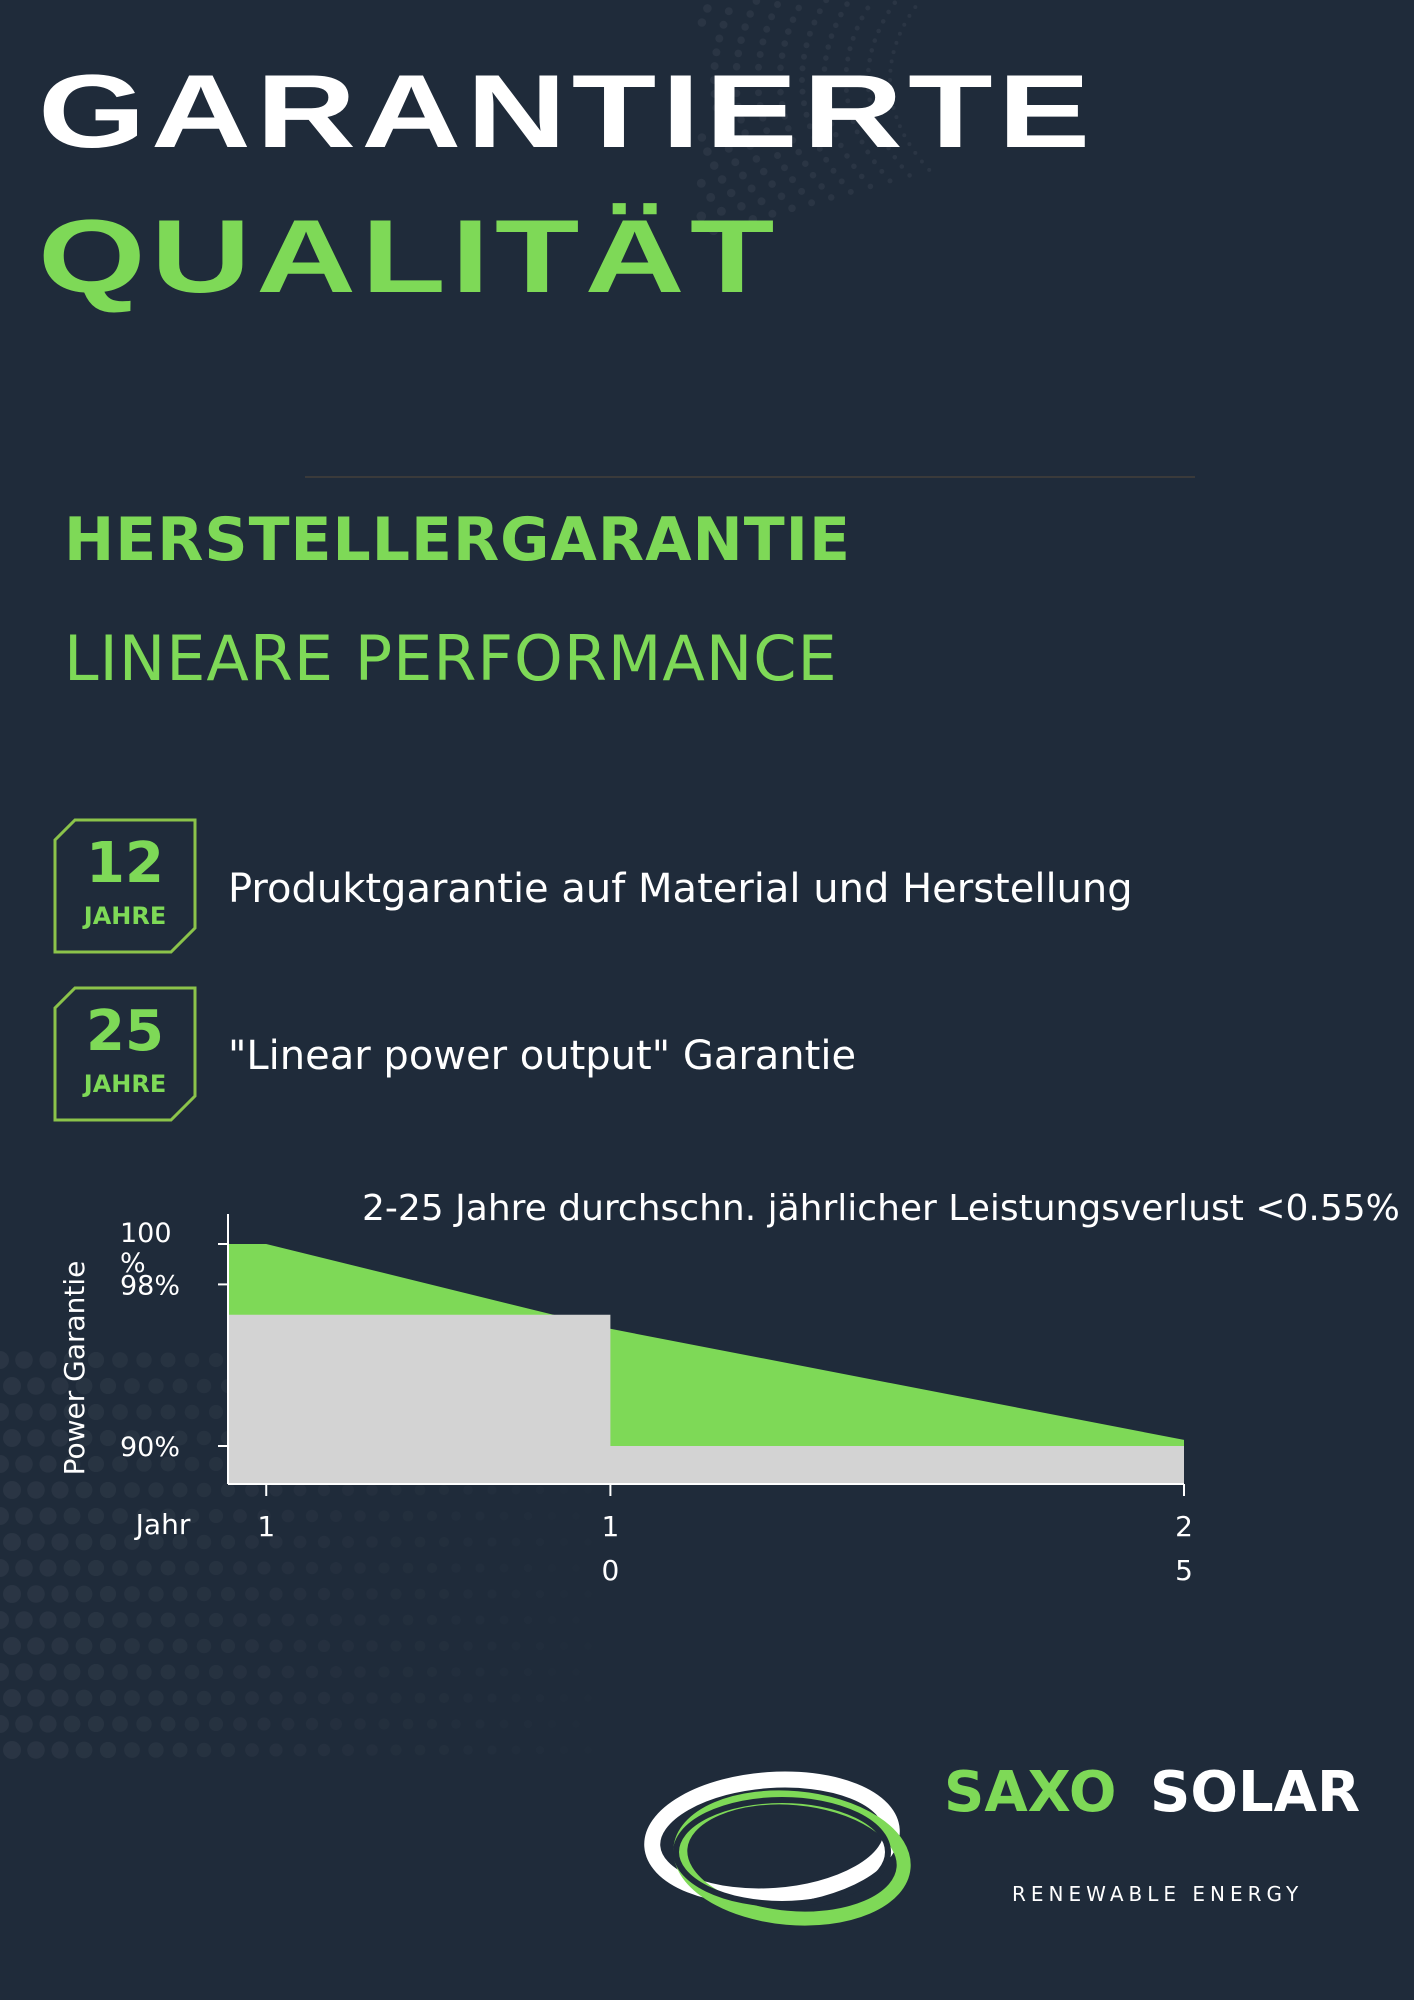  What do you see at coordinates (706, 1399) in the screenshot?
I see `step-guarantee-area` at bounding box center [706, 1399].